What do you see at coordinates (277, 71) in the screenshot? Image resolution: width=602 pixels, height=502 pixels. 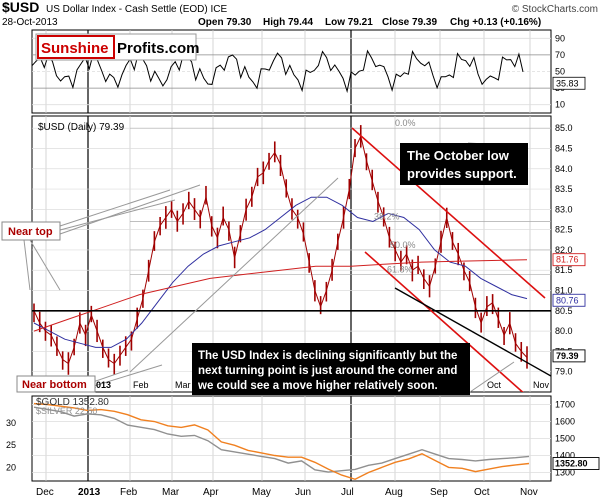 I see `rsi-line` at bounding box center [277, 71].